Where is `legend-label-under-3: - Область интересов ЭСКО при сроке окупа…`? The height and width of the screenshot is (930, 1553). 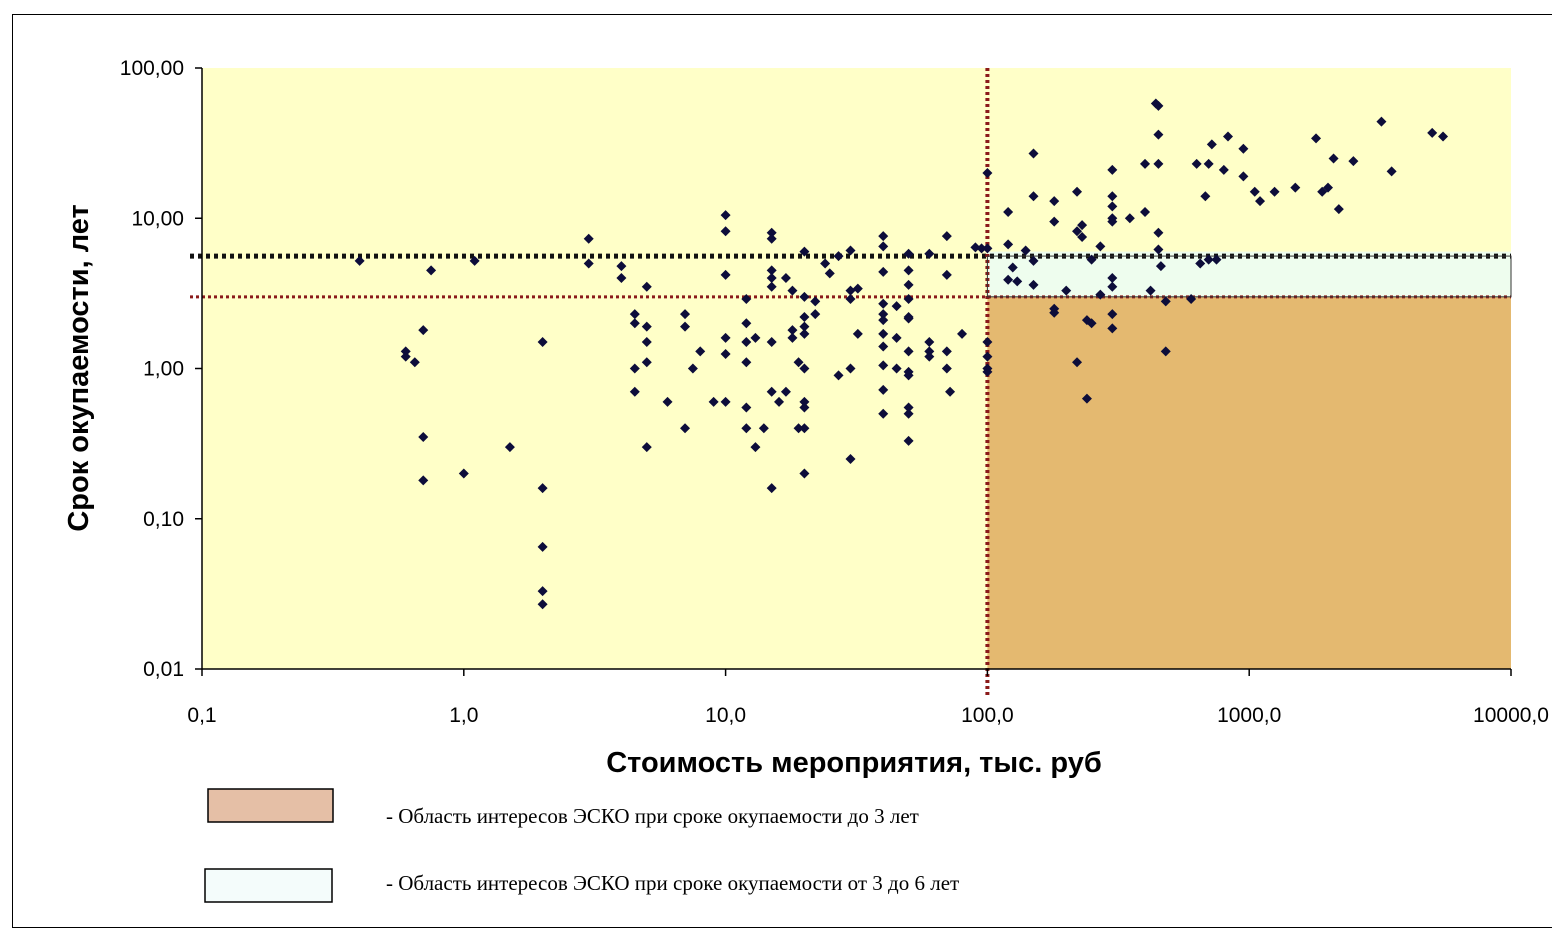 legend-label-under-3: - Область интересов ЭСКО при сроке окупа… is located at coordinates (652, 816).